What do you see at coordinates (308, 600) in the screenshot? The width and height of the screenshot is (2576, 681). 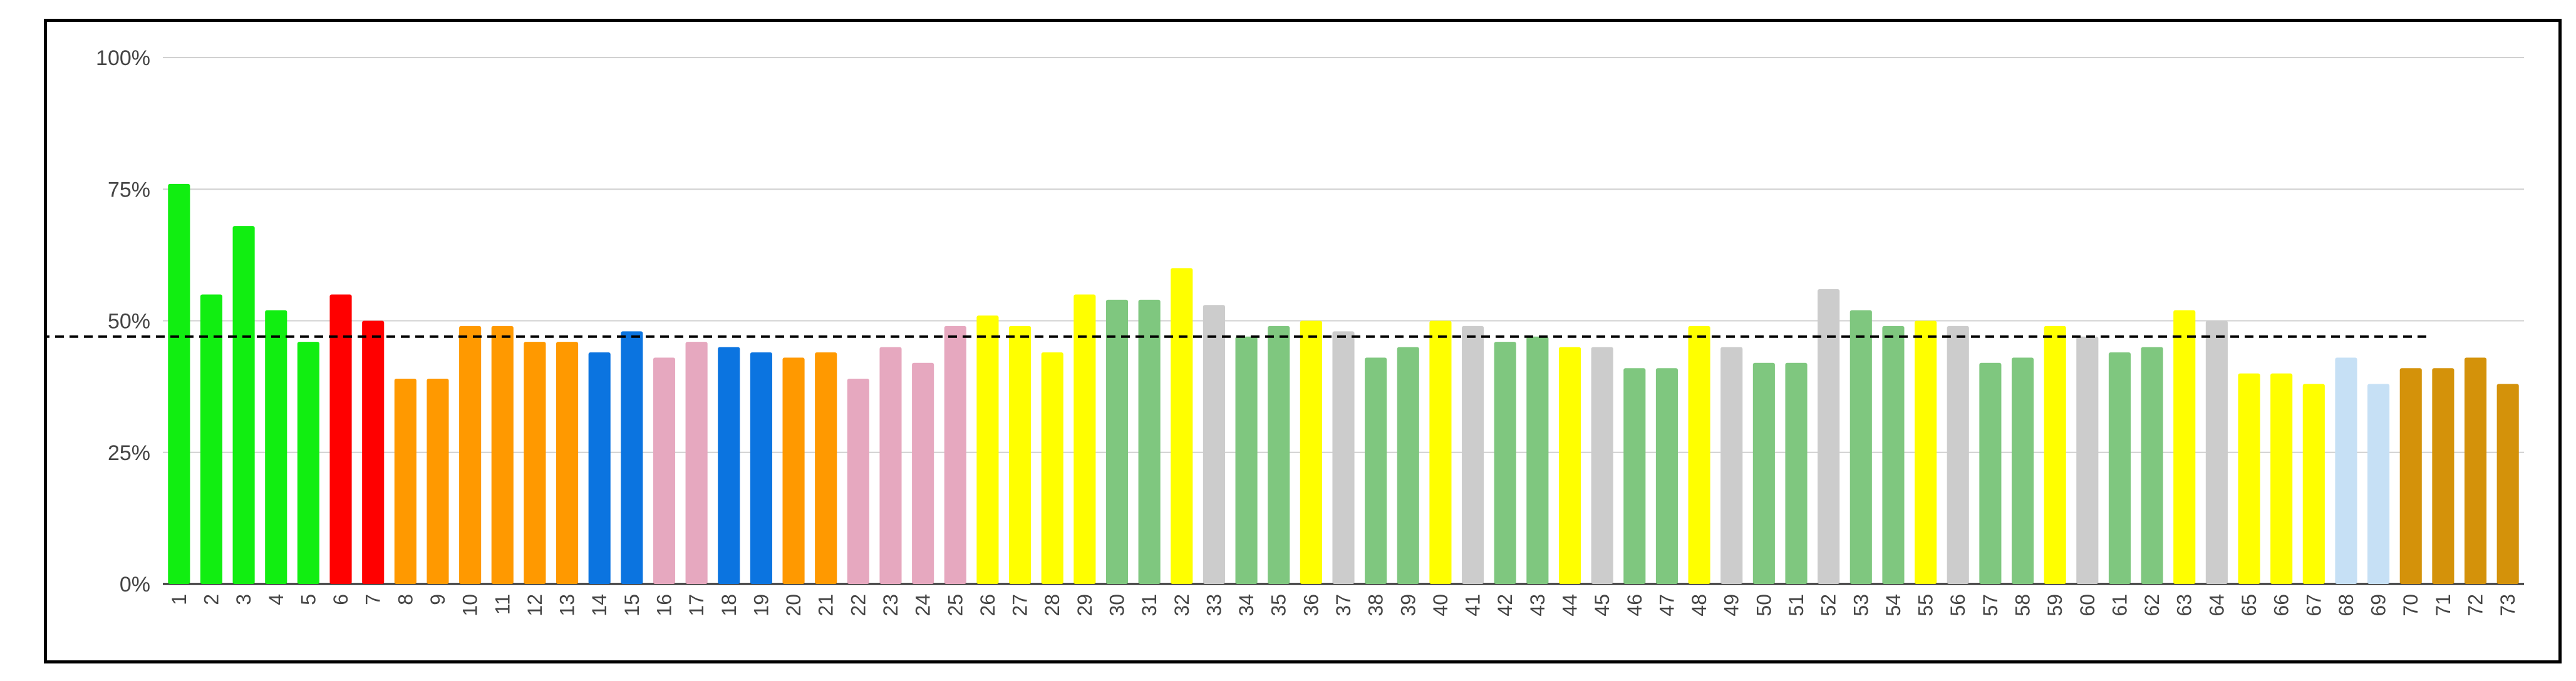 I see `x-tick-label: 5` at bounding box center [308, 600].